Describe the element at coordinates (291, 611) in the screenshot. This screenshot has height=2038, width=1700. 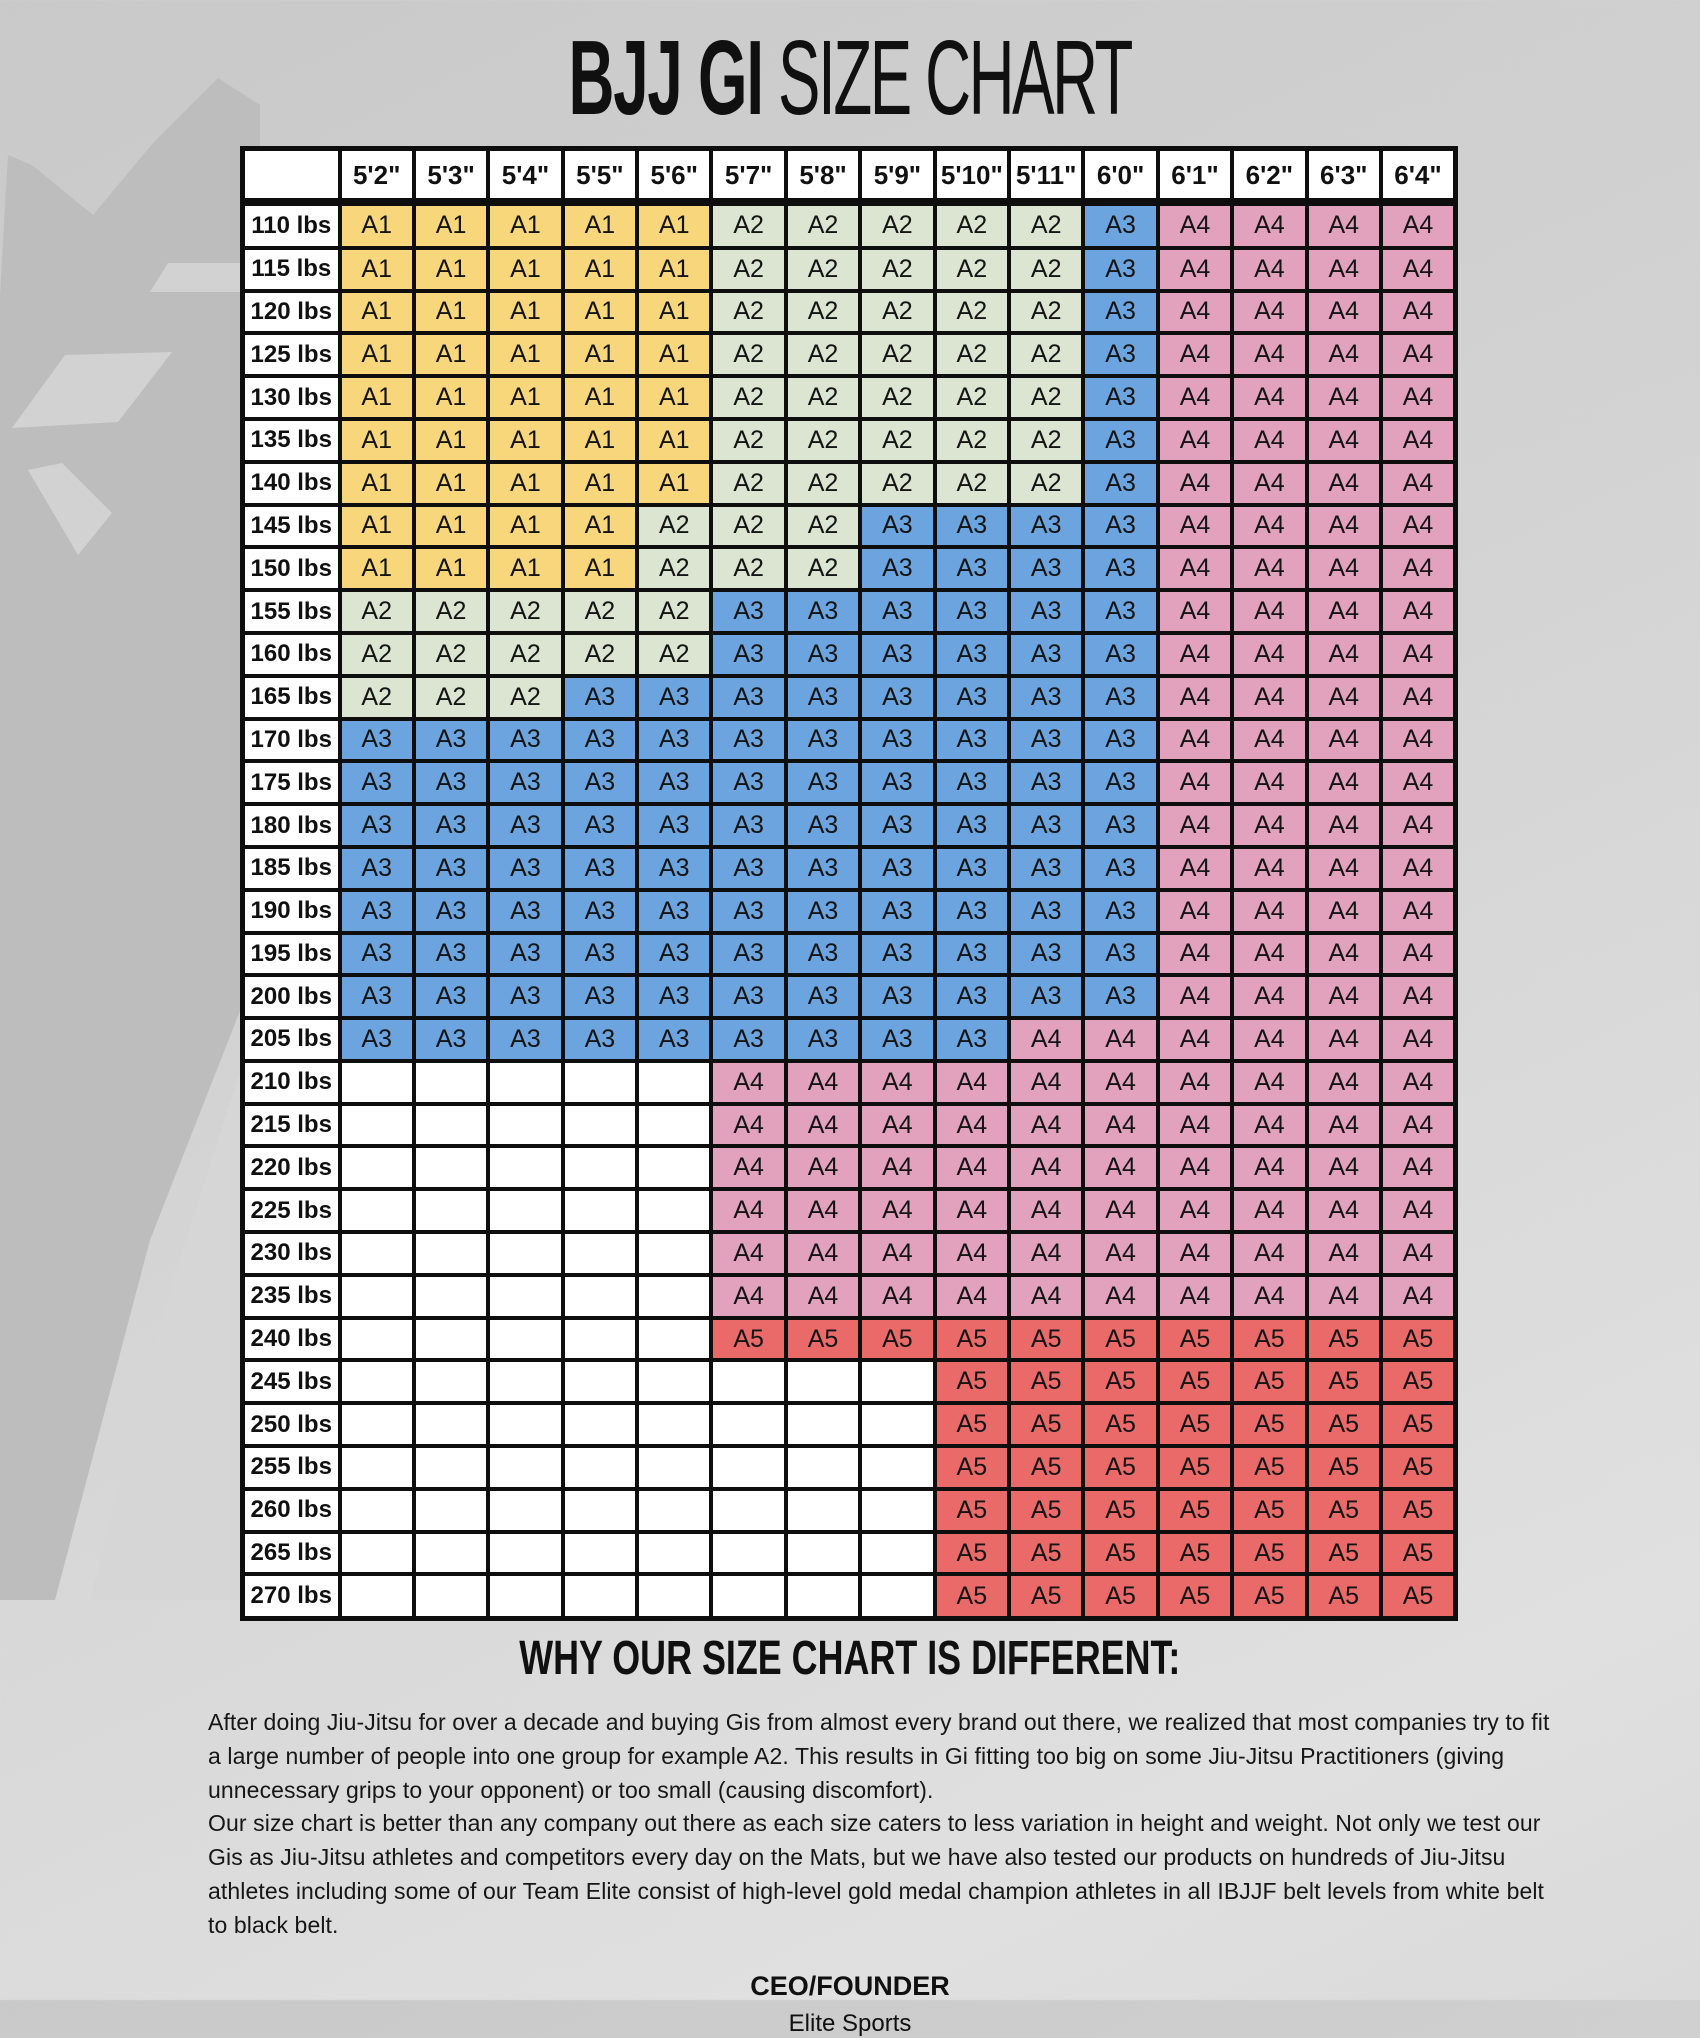
I see `weight-label: 155 lbs` at that location.